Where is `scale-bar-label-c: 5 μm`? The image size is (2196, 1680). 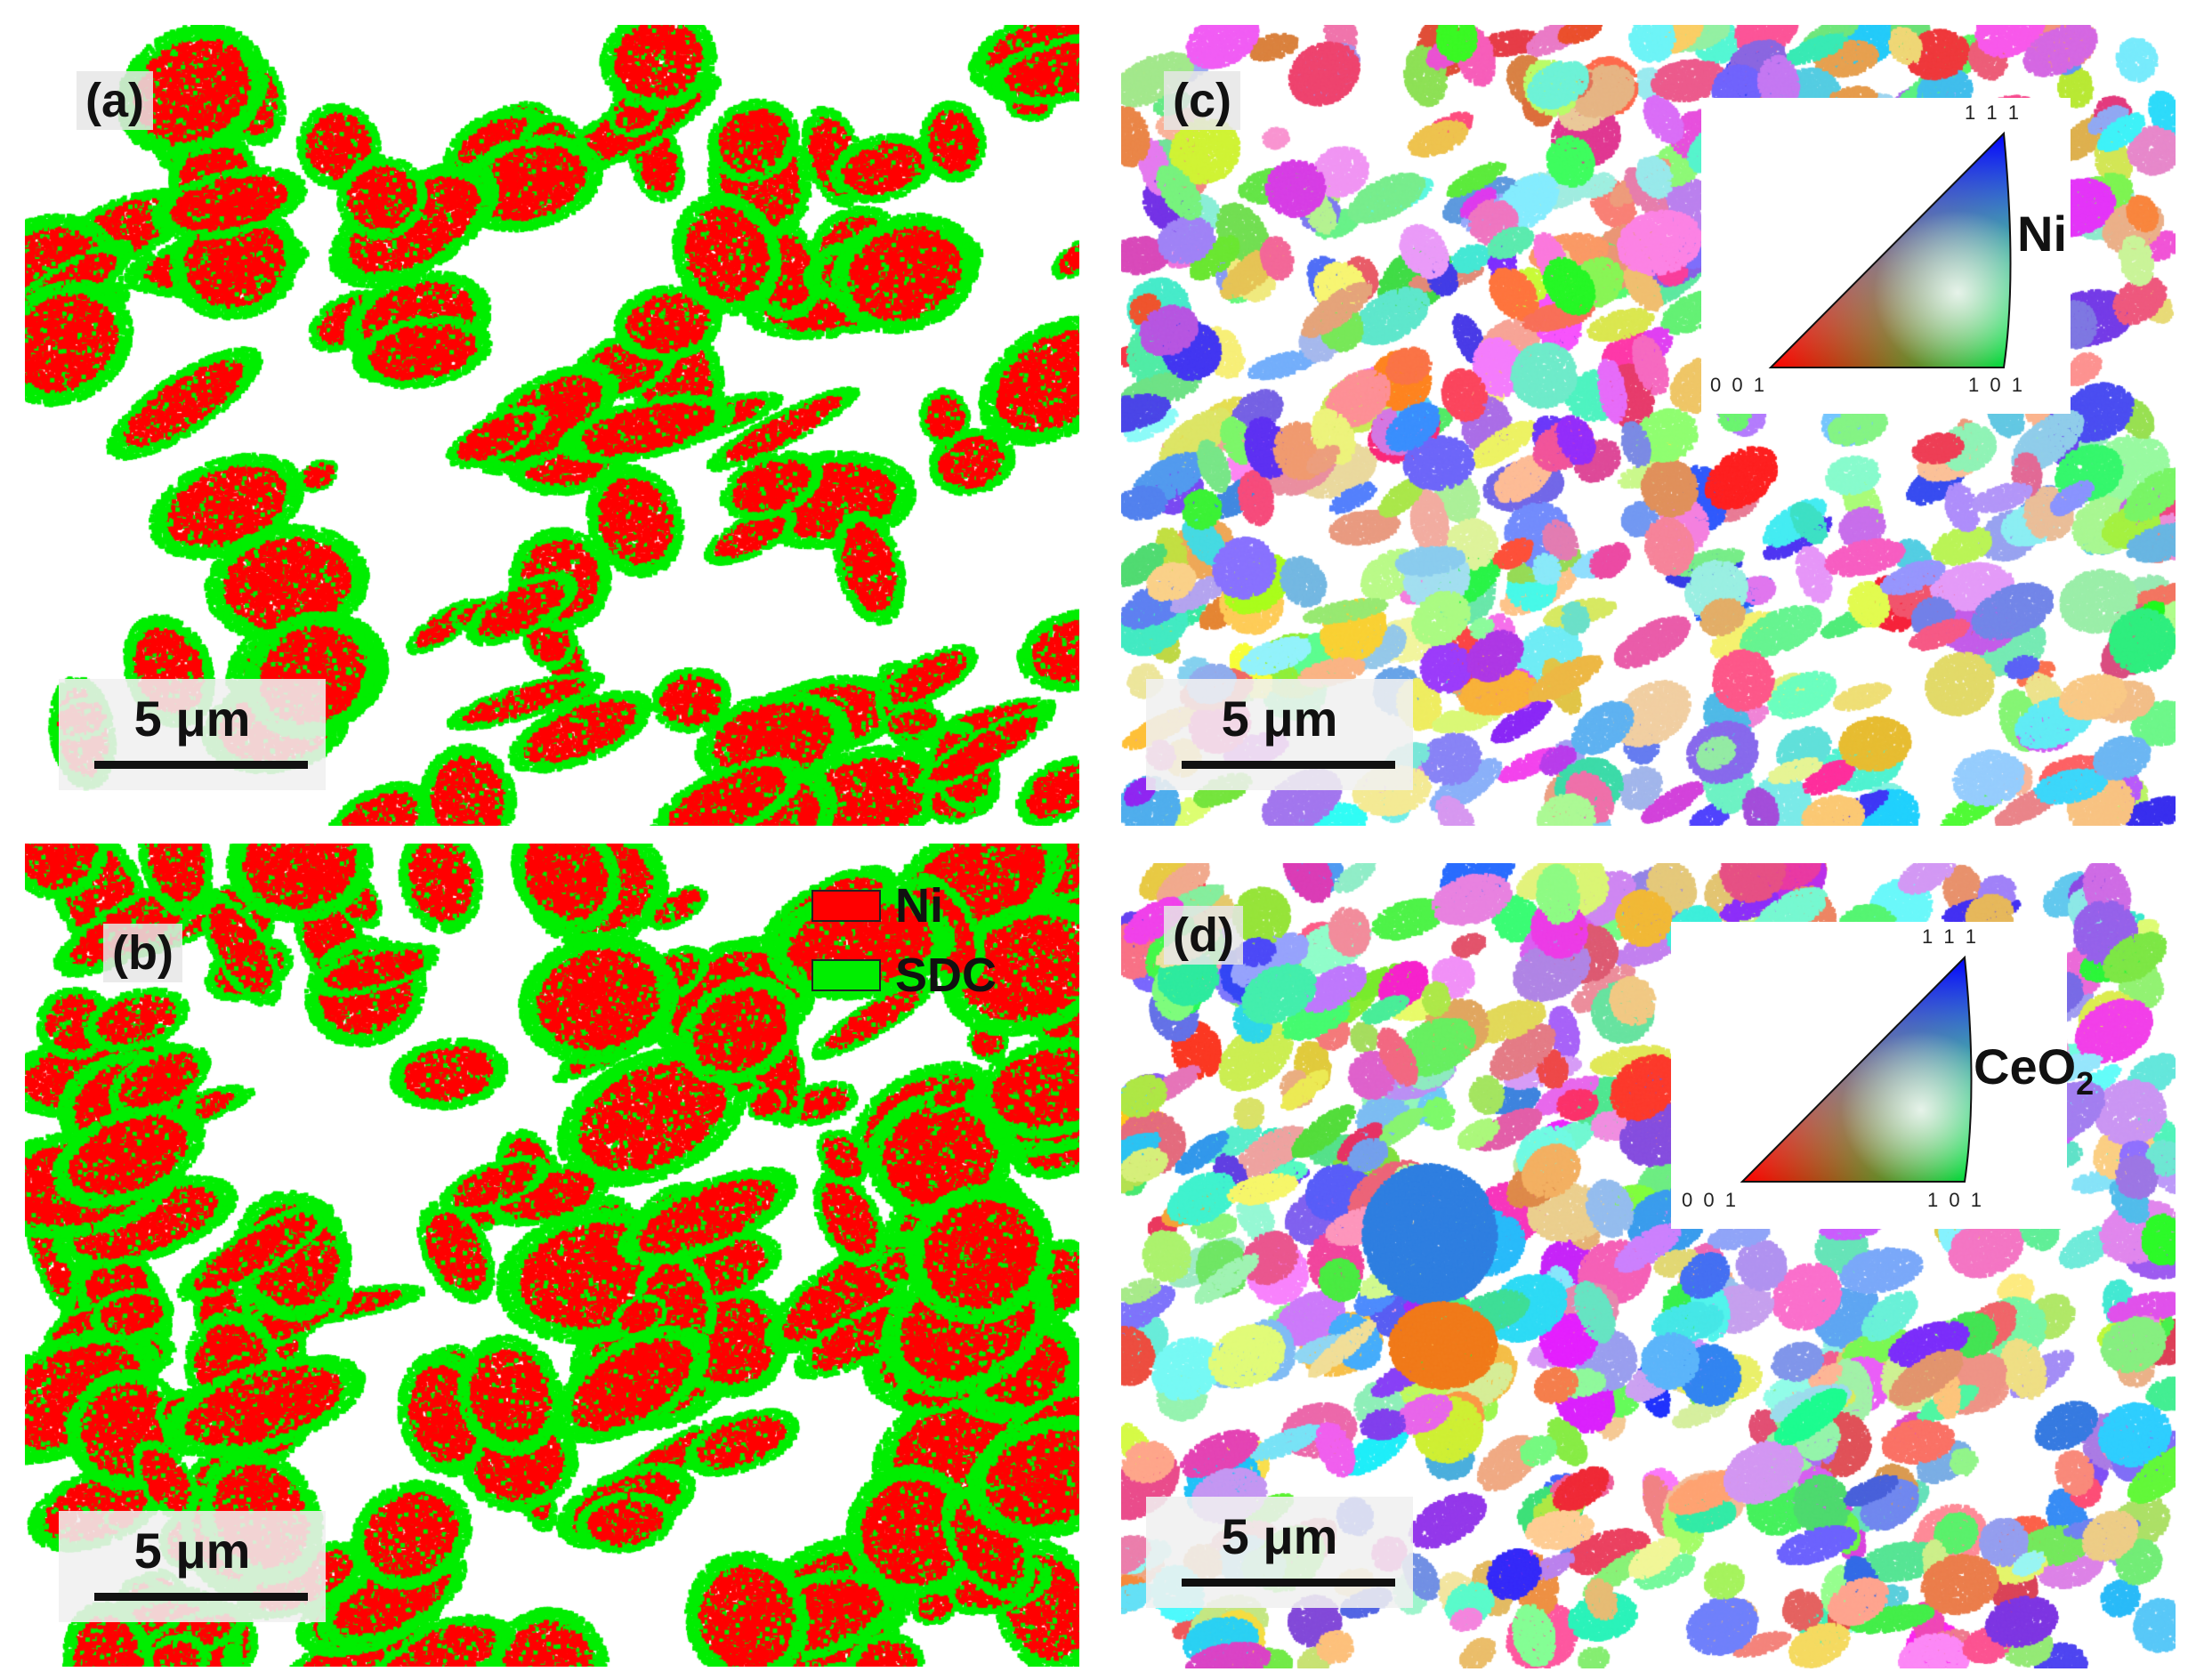
scale-bar-label-c: 5 μm is located at coordinates (1279, 719).